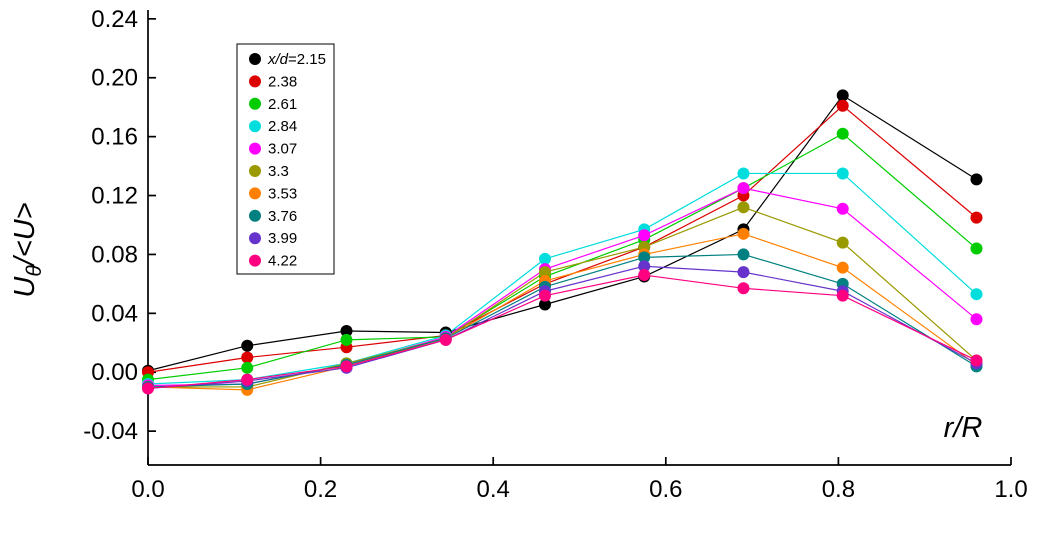  I want to click on x-tick-label: 0.8, so click(838, 489).